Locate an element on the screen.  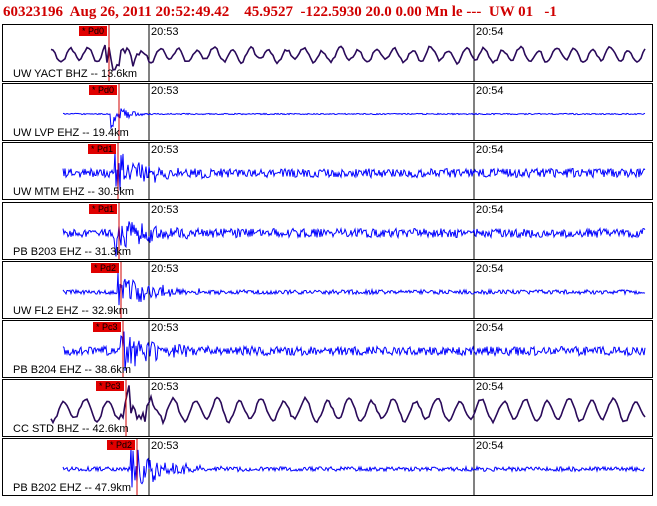
trace-panel: * Pd1 20:53 20:54 UW MTM EHZ -- 30.5km is located at coordinates (327, 171).